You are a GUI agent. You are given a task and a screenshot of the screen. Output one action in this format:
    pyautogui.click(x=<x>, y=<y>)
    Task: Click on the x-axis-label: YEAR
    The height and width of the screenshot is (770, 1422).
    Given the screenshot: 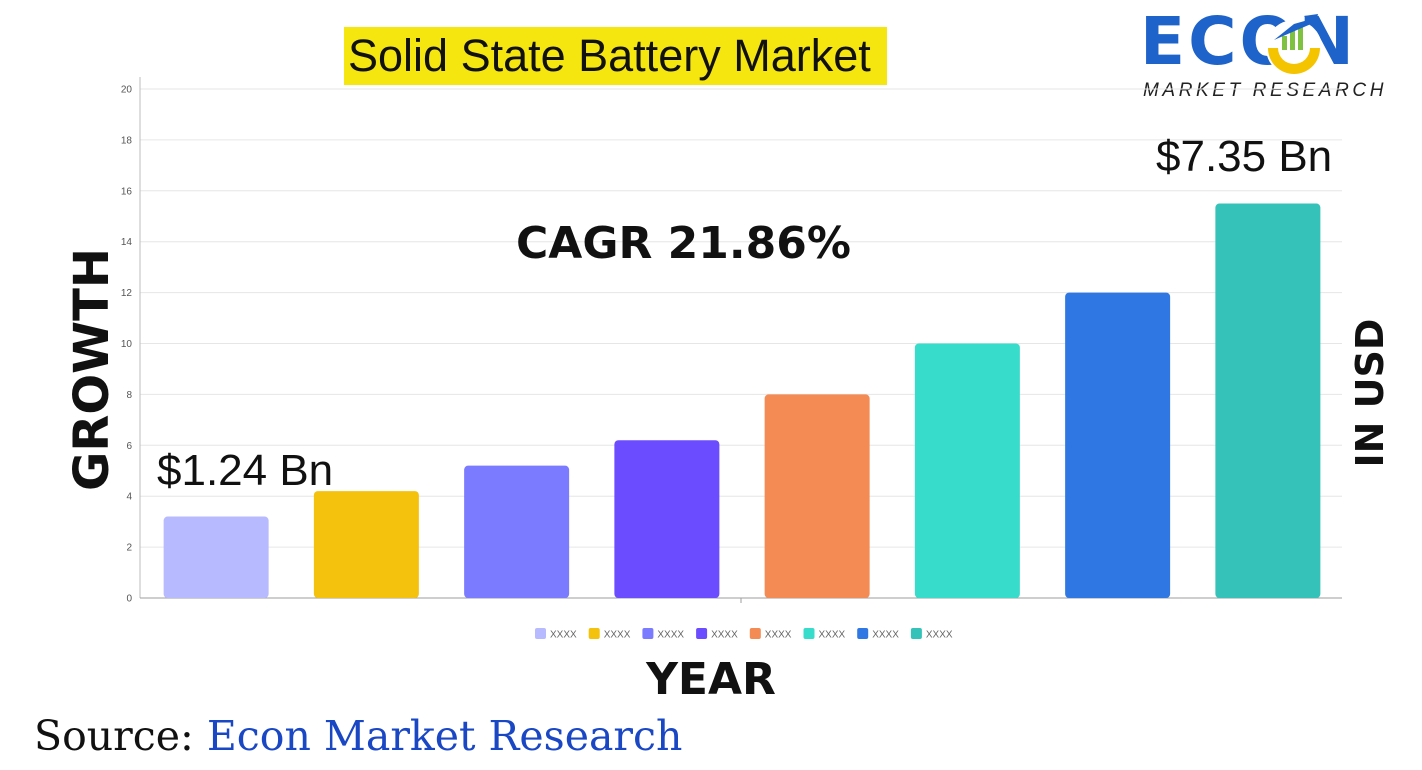 What is the action you would take?
    pyautogui.click(x=711, y=679)
    